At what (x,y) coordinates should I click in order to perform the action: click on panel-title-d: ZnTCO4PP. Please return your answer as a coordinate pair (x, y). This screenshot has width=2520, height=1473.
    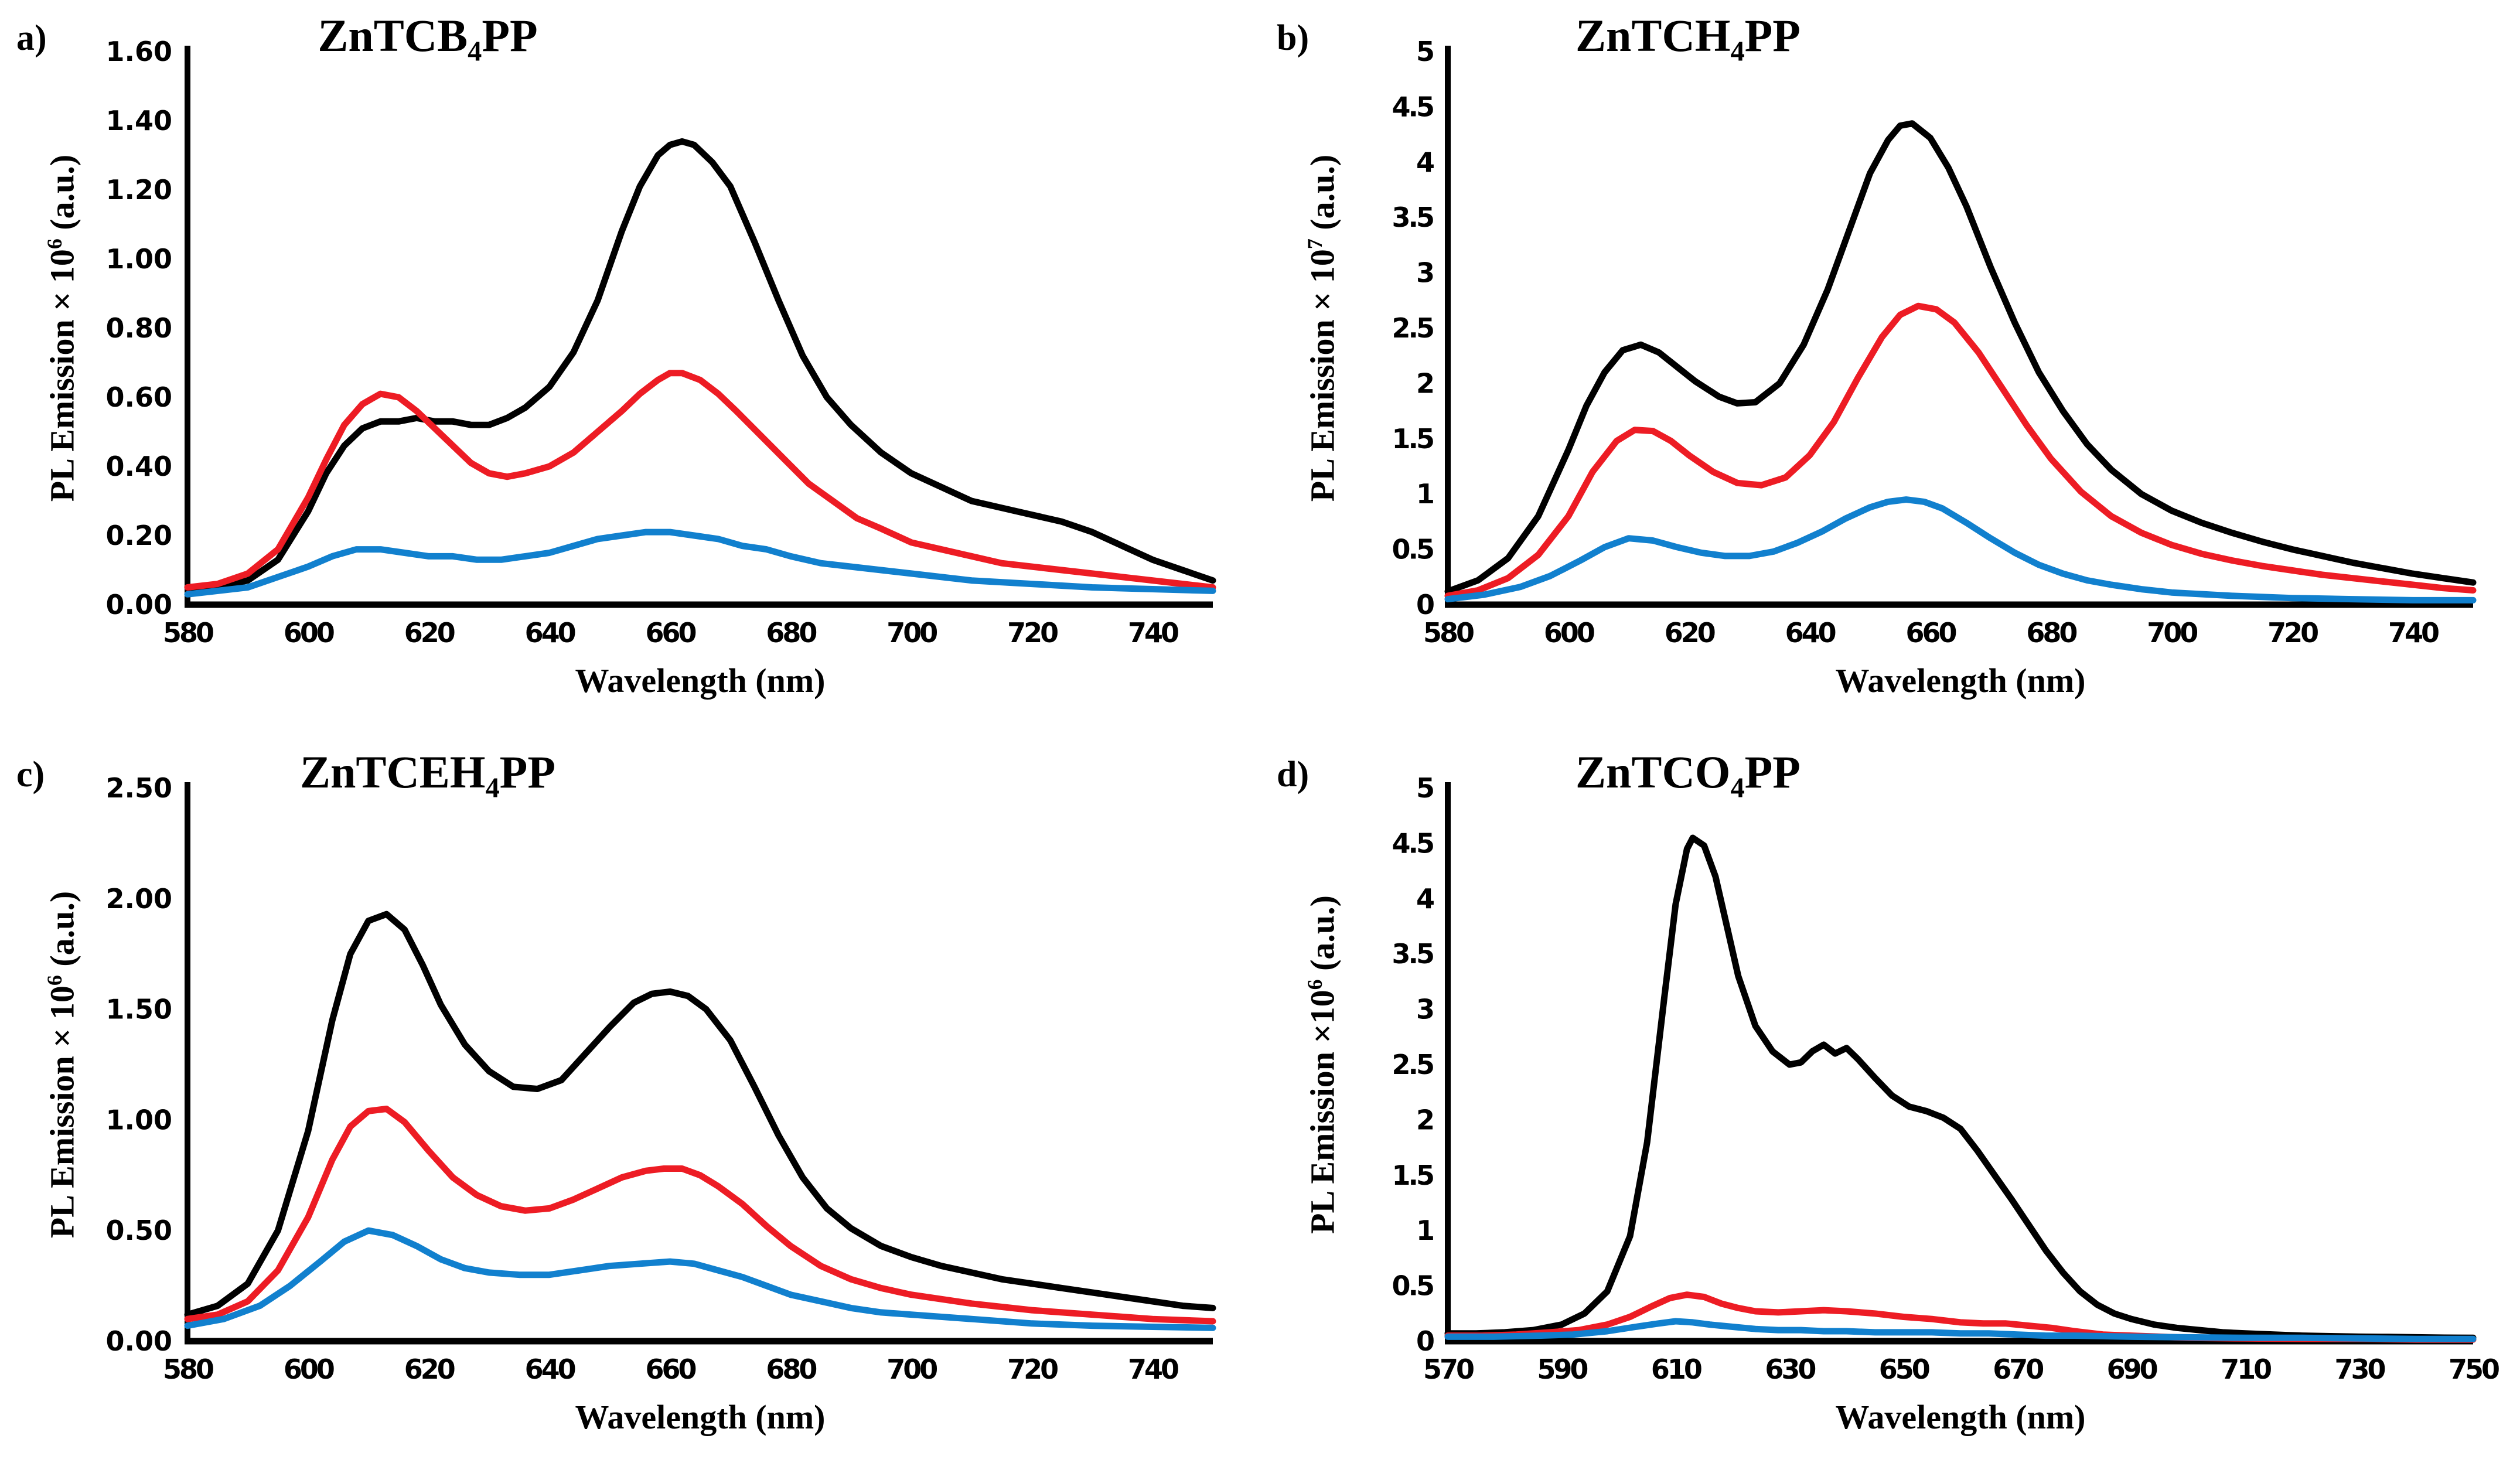
    Looking at the image, I should click on (1688, 775).